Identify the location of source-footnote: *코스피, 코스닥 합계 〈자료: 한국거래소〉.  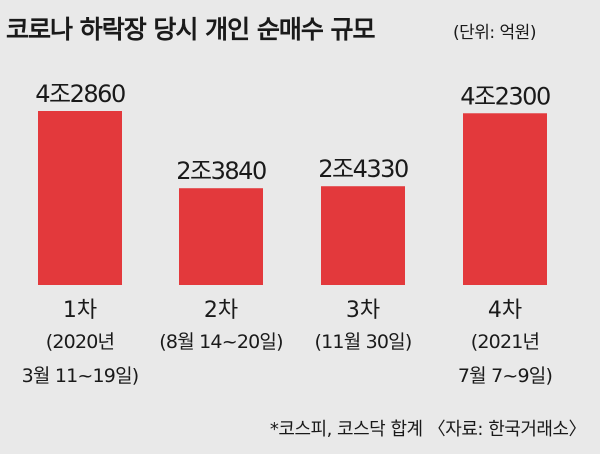
(428, 429).